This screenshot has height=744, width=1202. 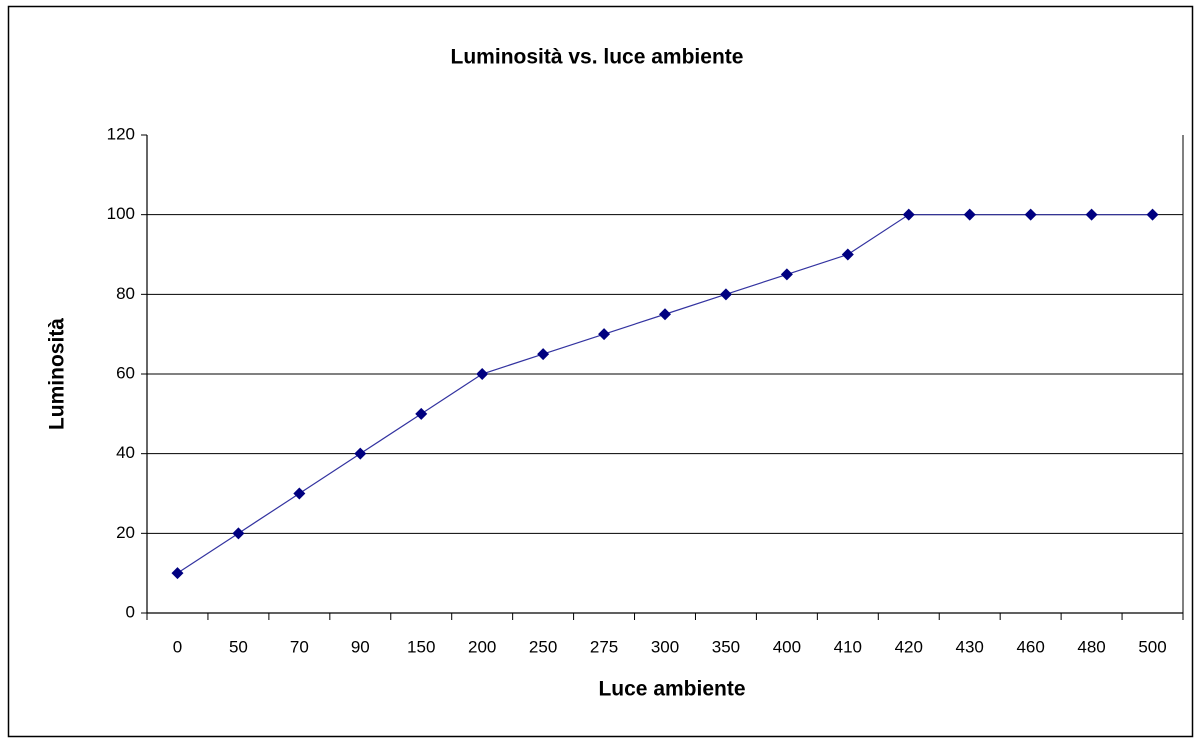 I want to click on x-tick-label: 460, so click(x=1030, y=646).